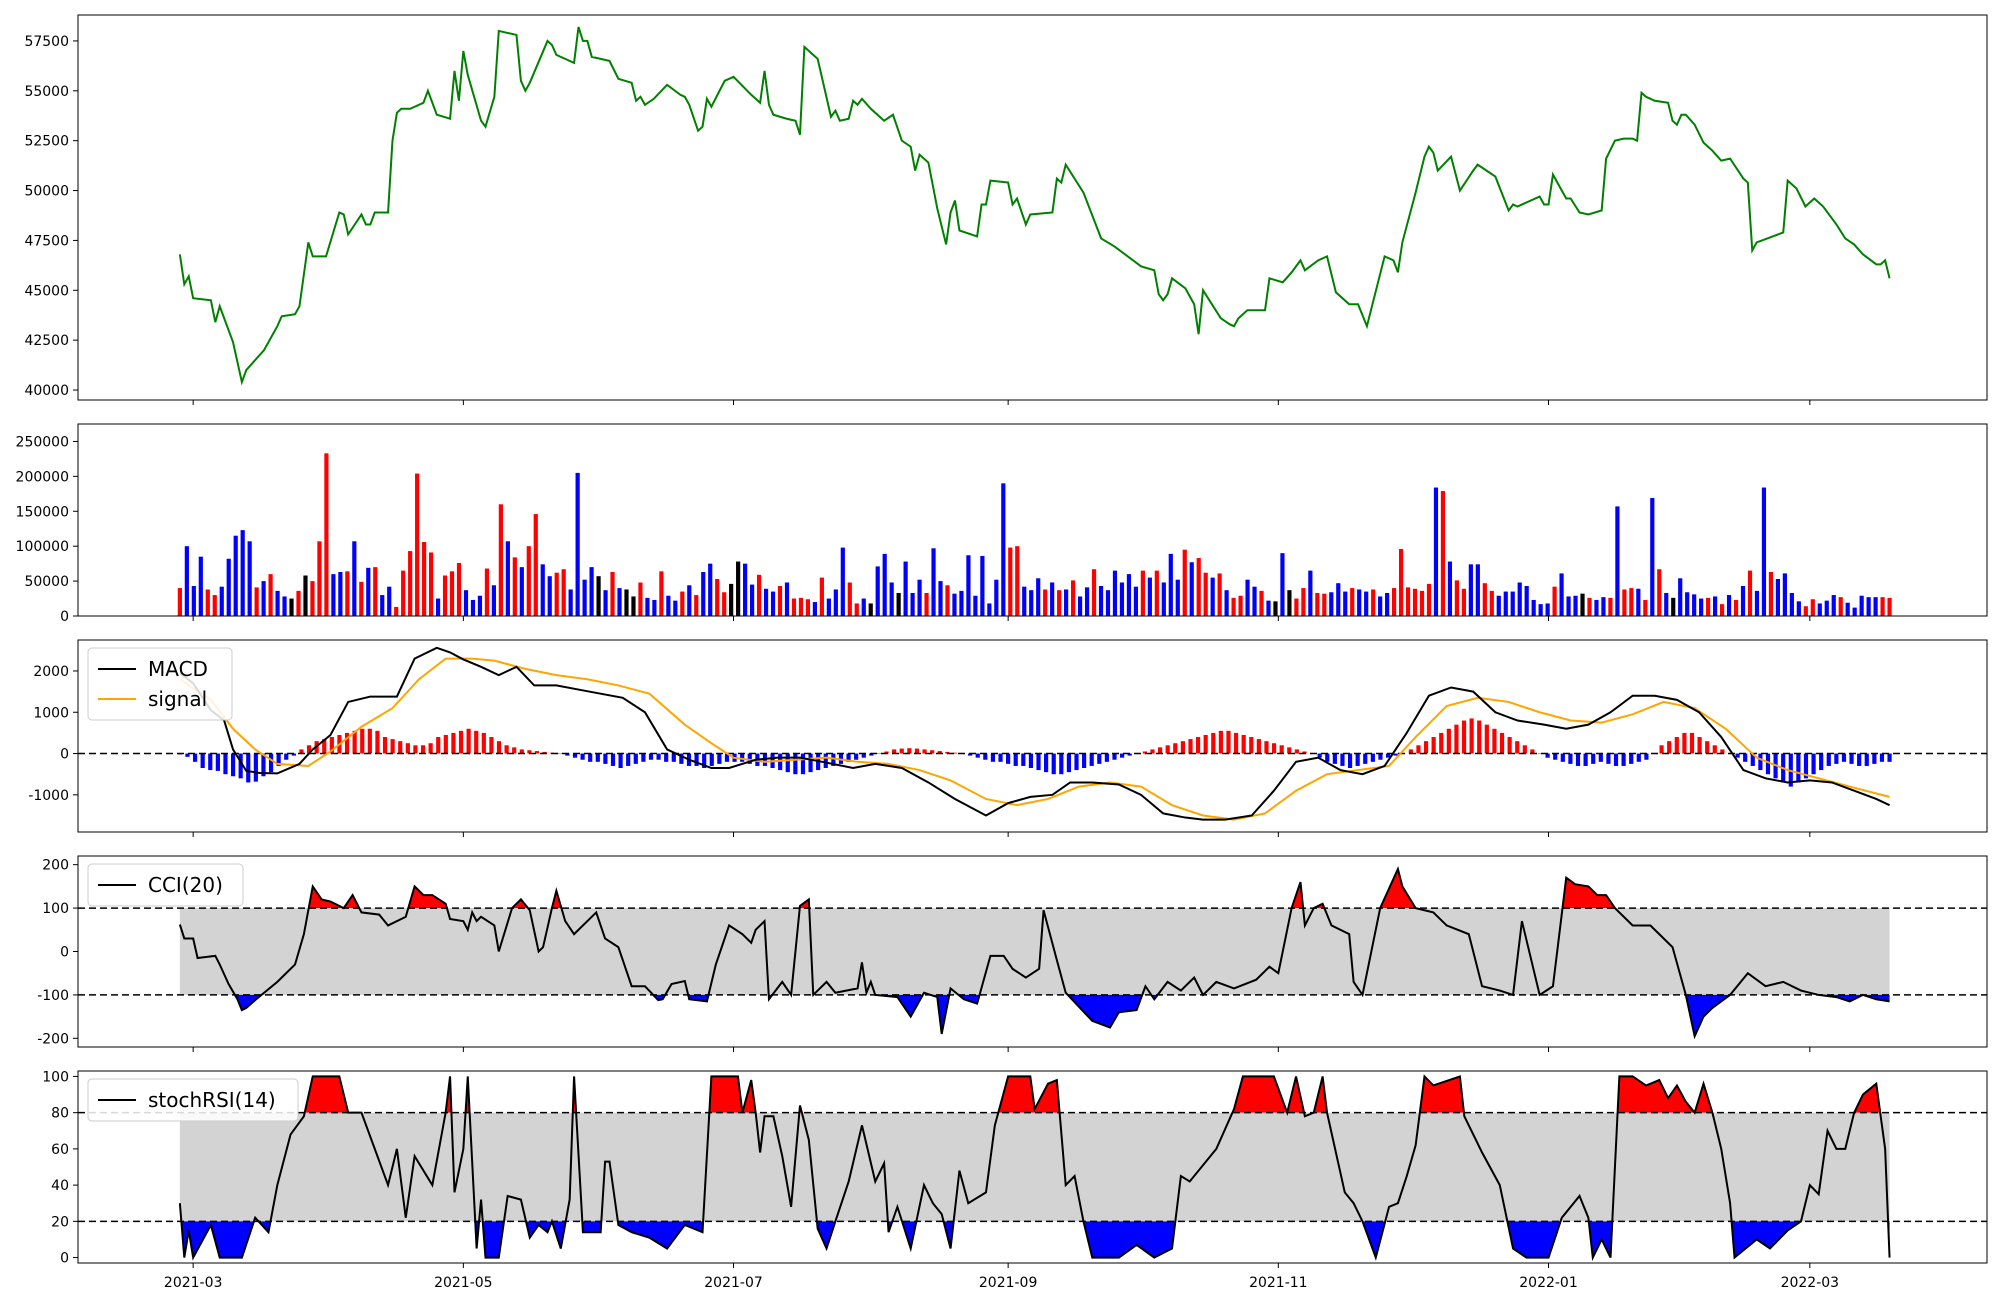 The image size is (2000, 1304). Describe the element at coordinates (46, 241) in the screenshot. I see `y-tick-label: 47500` at that location.